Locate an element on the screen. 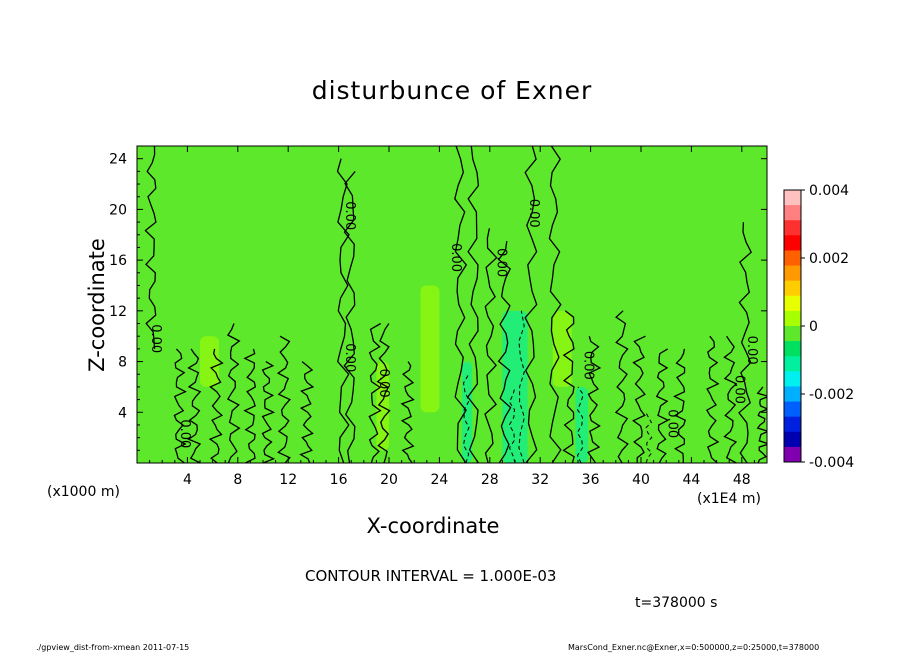 Image resolution: width=904 pixels, height=654 pixels. x-tick-label: 4 is located at coordinates (187, 480).